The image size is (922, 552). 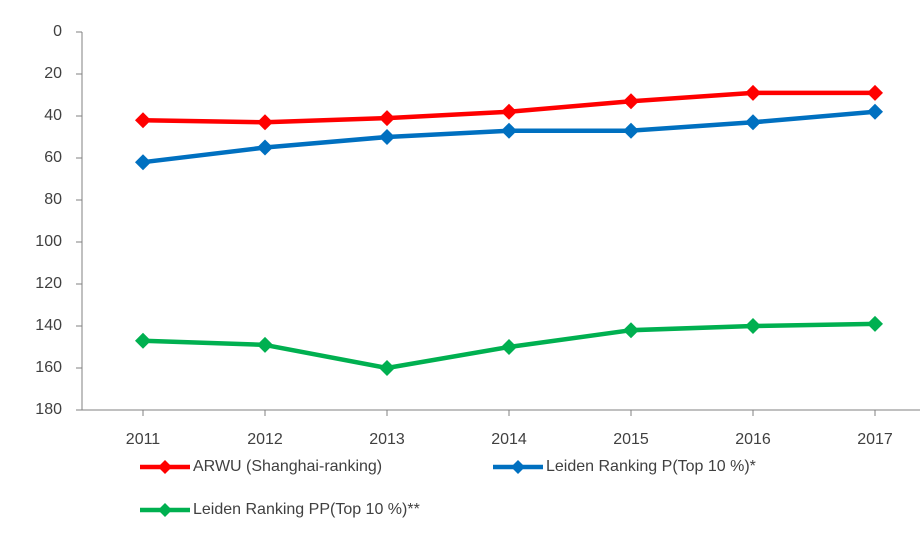 What do you see at coordinates (53, 157) in the screenshot?
I see `y-tick-label: 60` at bounding box center [53, 157].